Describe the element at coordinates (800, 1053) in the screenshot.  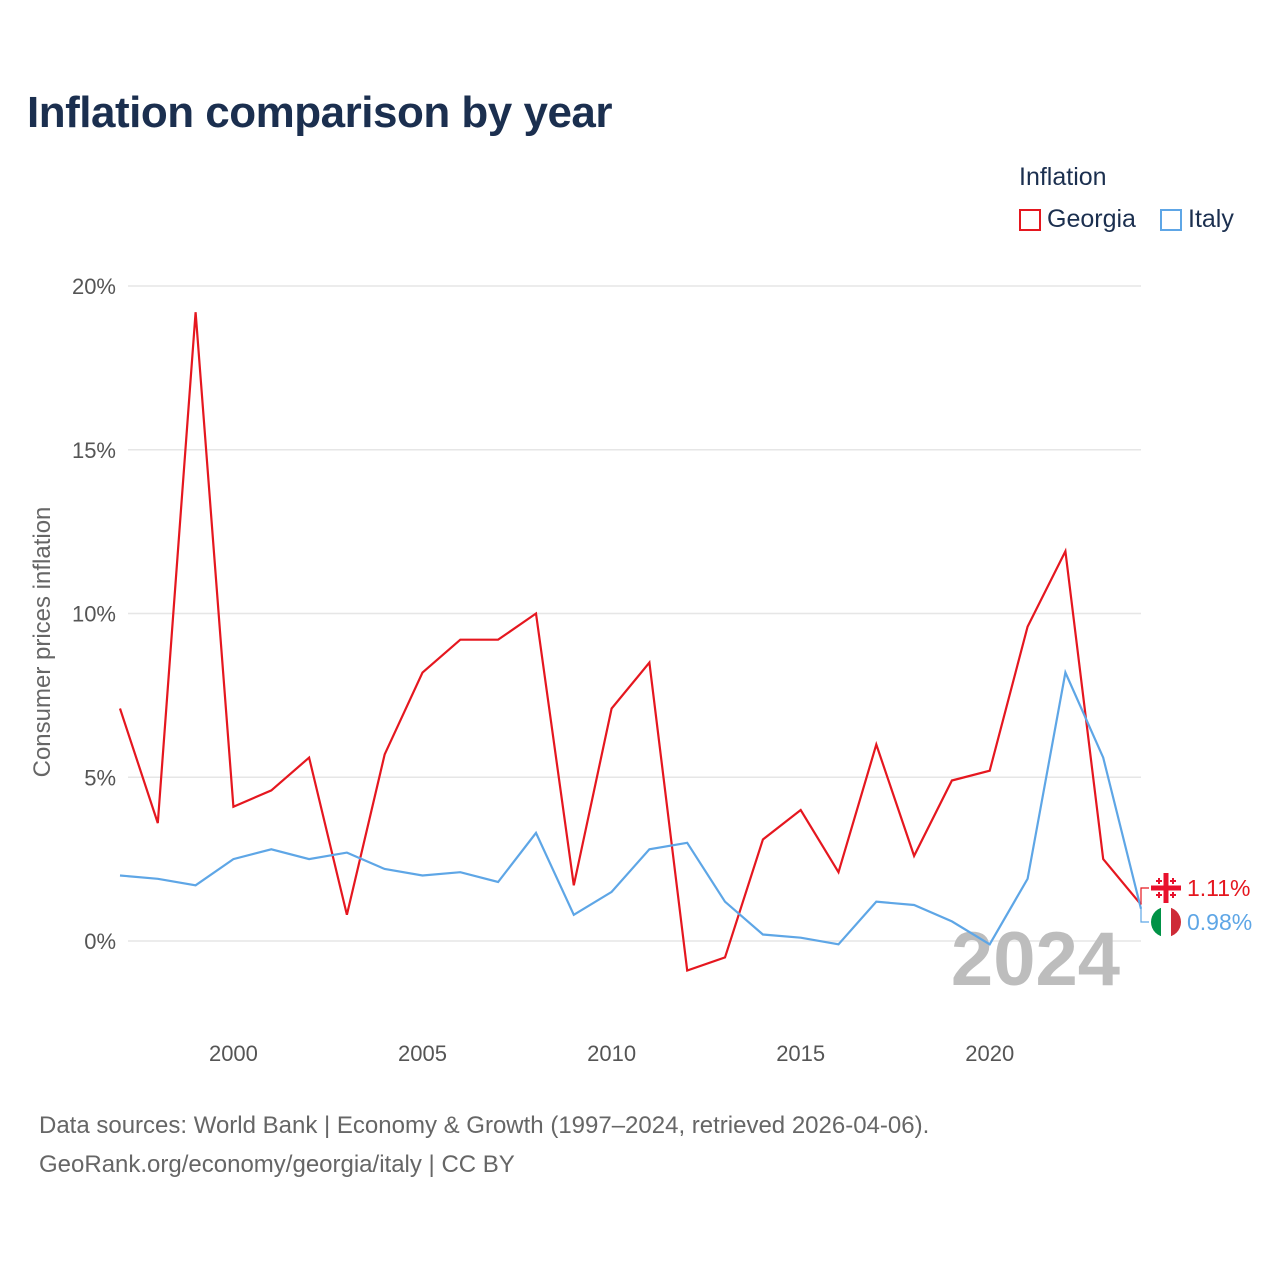
I see `x-tick-label: 2015` at that location.